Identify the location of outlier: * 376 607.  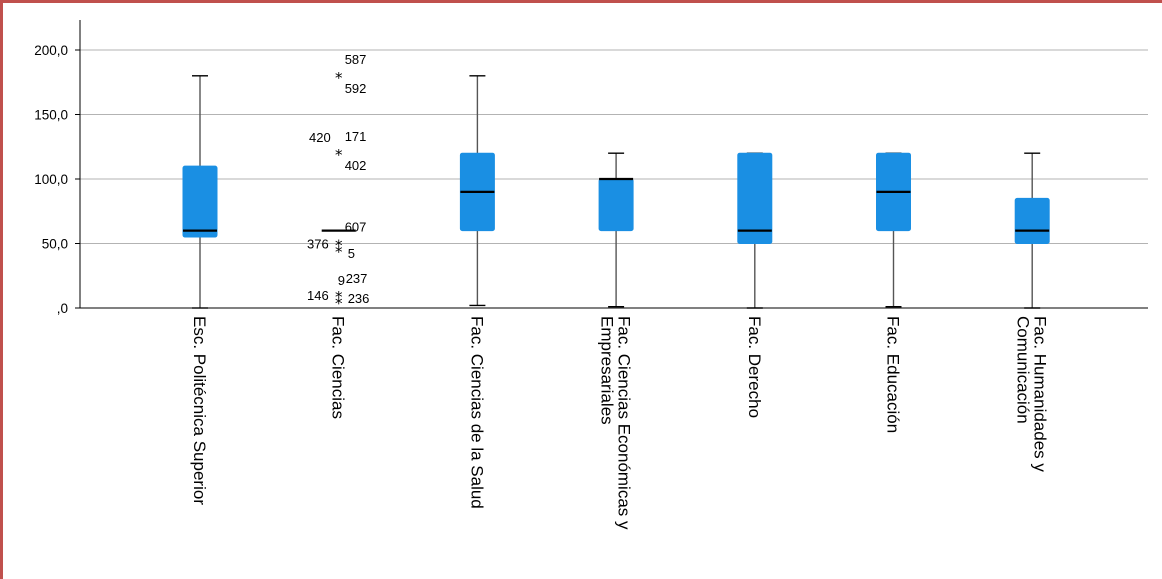
(336, 237).